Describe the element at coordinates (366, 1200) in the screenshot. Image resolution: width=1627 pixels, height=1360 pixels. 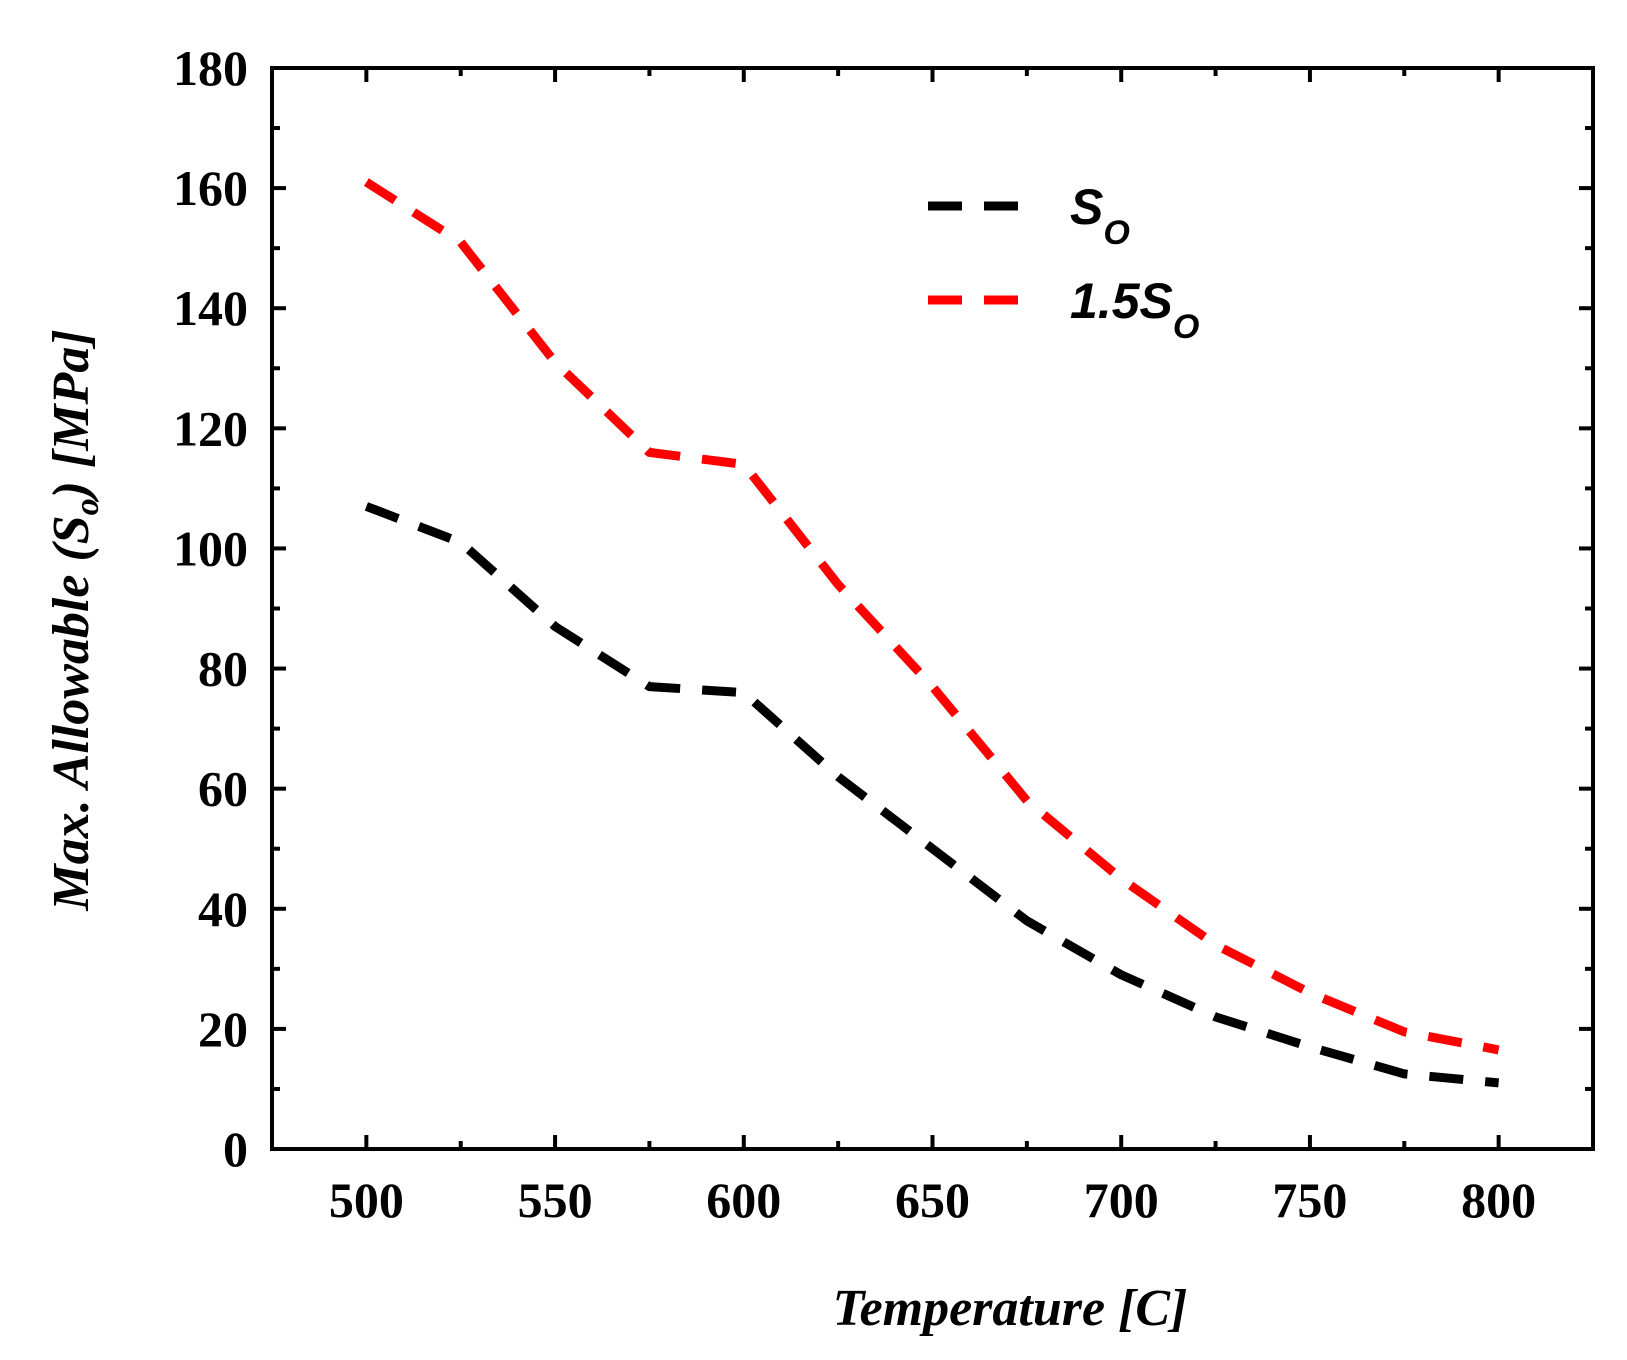
I see `x-tick-label: 500` at that location.